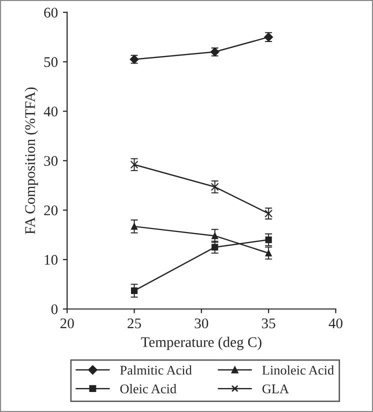 This screenshot has height=412, width=373. What do you see at coordinates (148, 389) in the screenshot?
I see `legend-label: Oleic Acid` at bounding box center [148, 389].